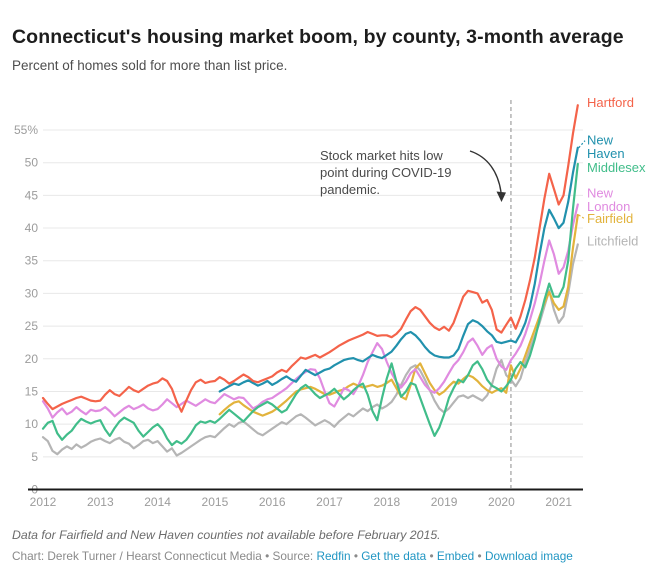 This screenshot has width=659, height=580. What do you see at coordinates (32, 359) in the screenshot?
I see `y-tick-label-20: 20` at bounding box center [32, 359].